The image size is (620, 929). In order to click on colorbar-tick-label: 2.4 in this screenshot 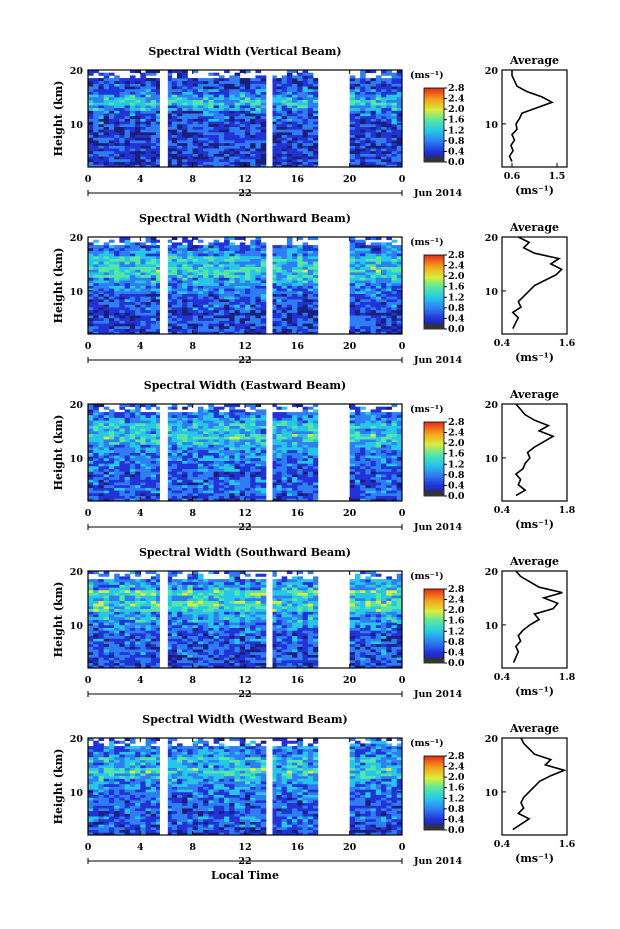, I will do `click(456, 266)`.